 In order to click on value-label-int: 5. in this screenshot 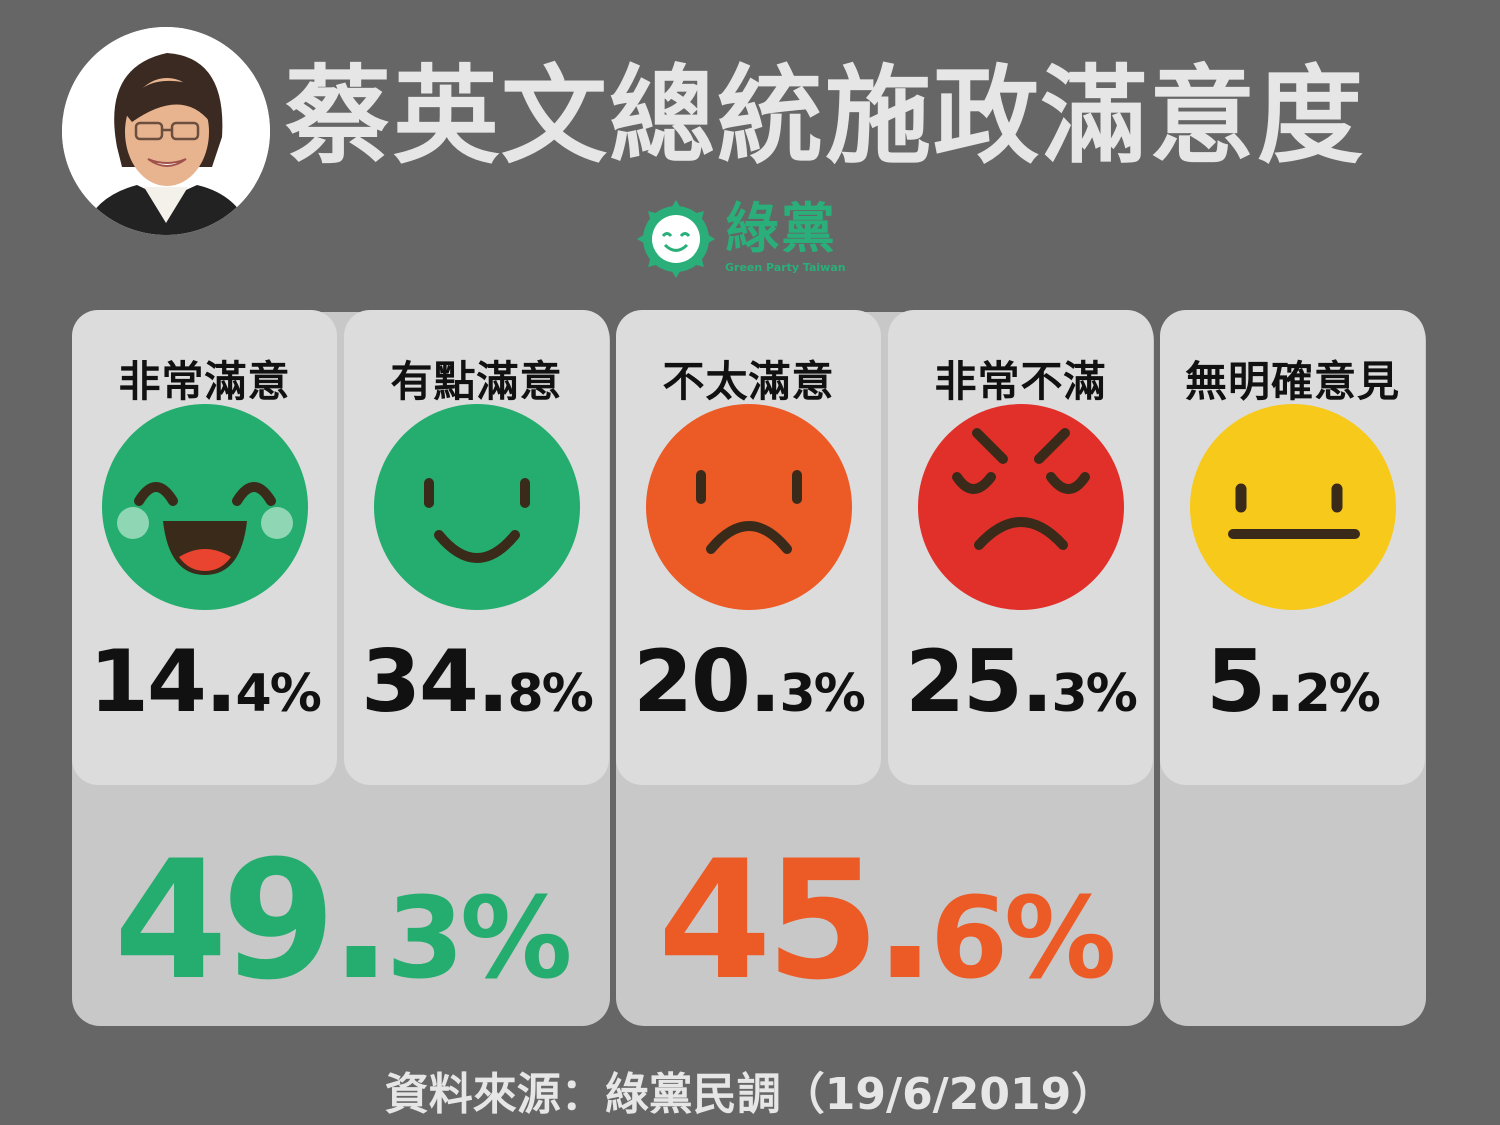, I will do `click(1251, 682)`.